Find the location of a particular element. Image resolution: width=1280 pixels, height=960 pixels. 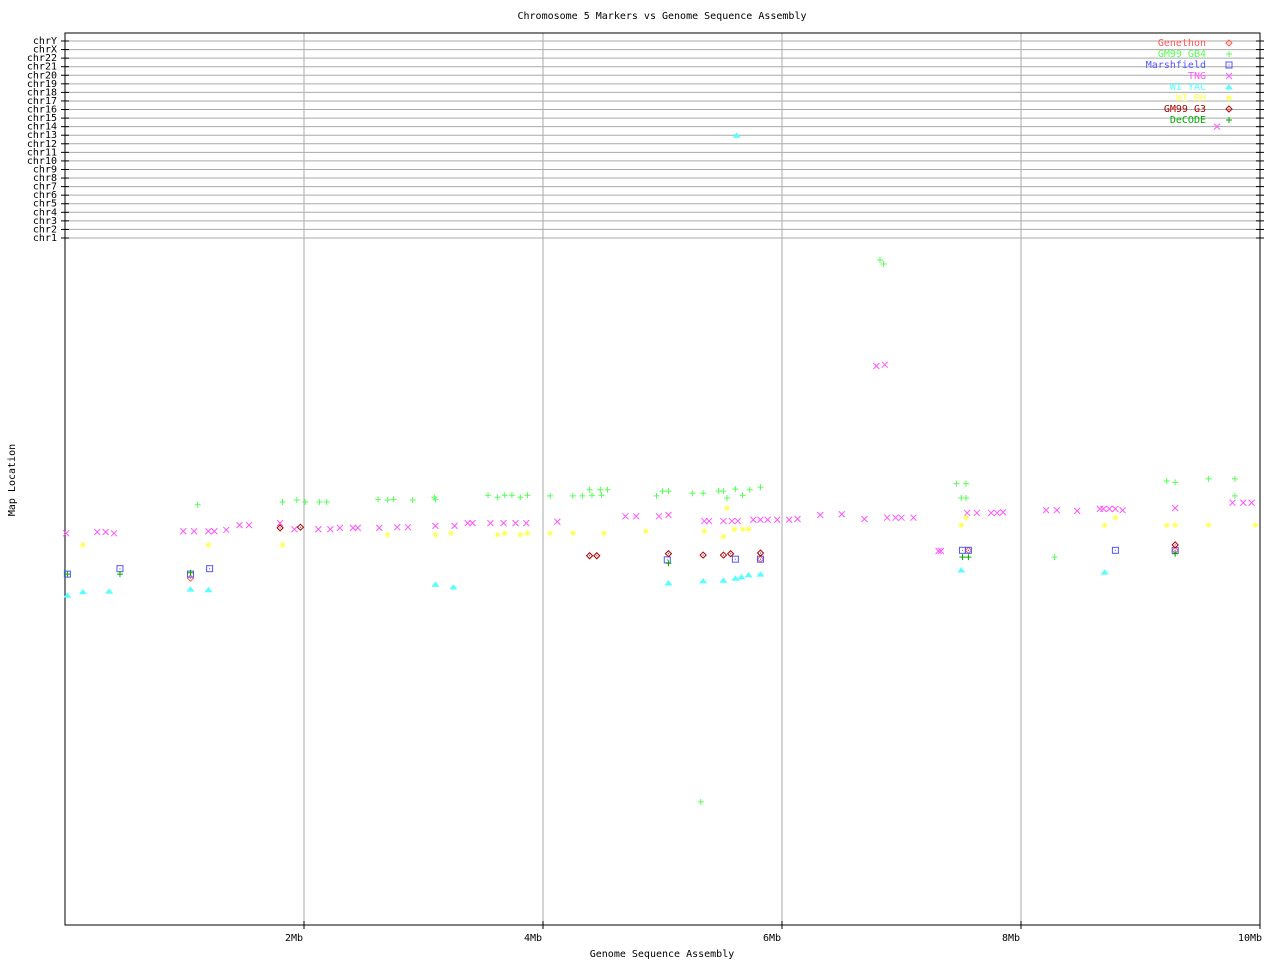

y-tick-label: chr12 is located at coordinates (42, 144).